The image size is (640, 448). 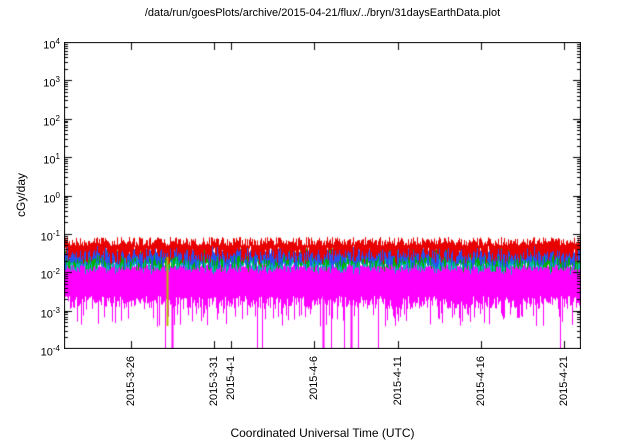 I want to click on y-tick-label: 10¹, so click(x=51, y=159).